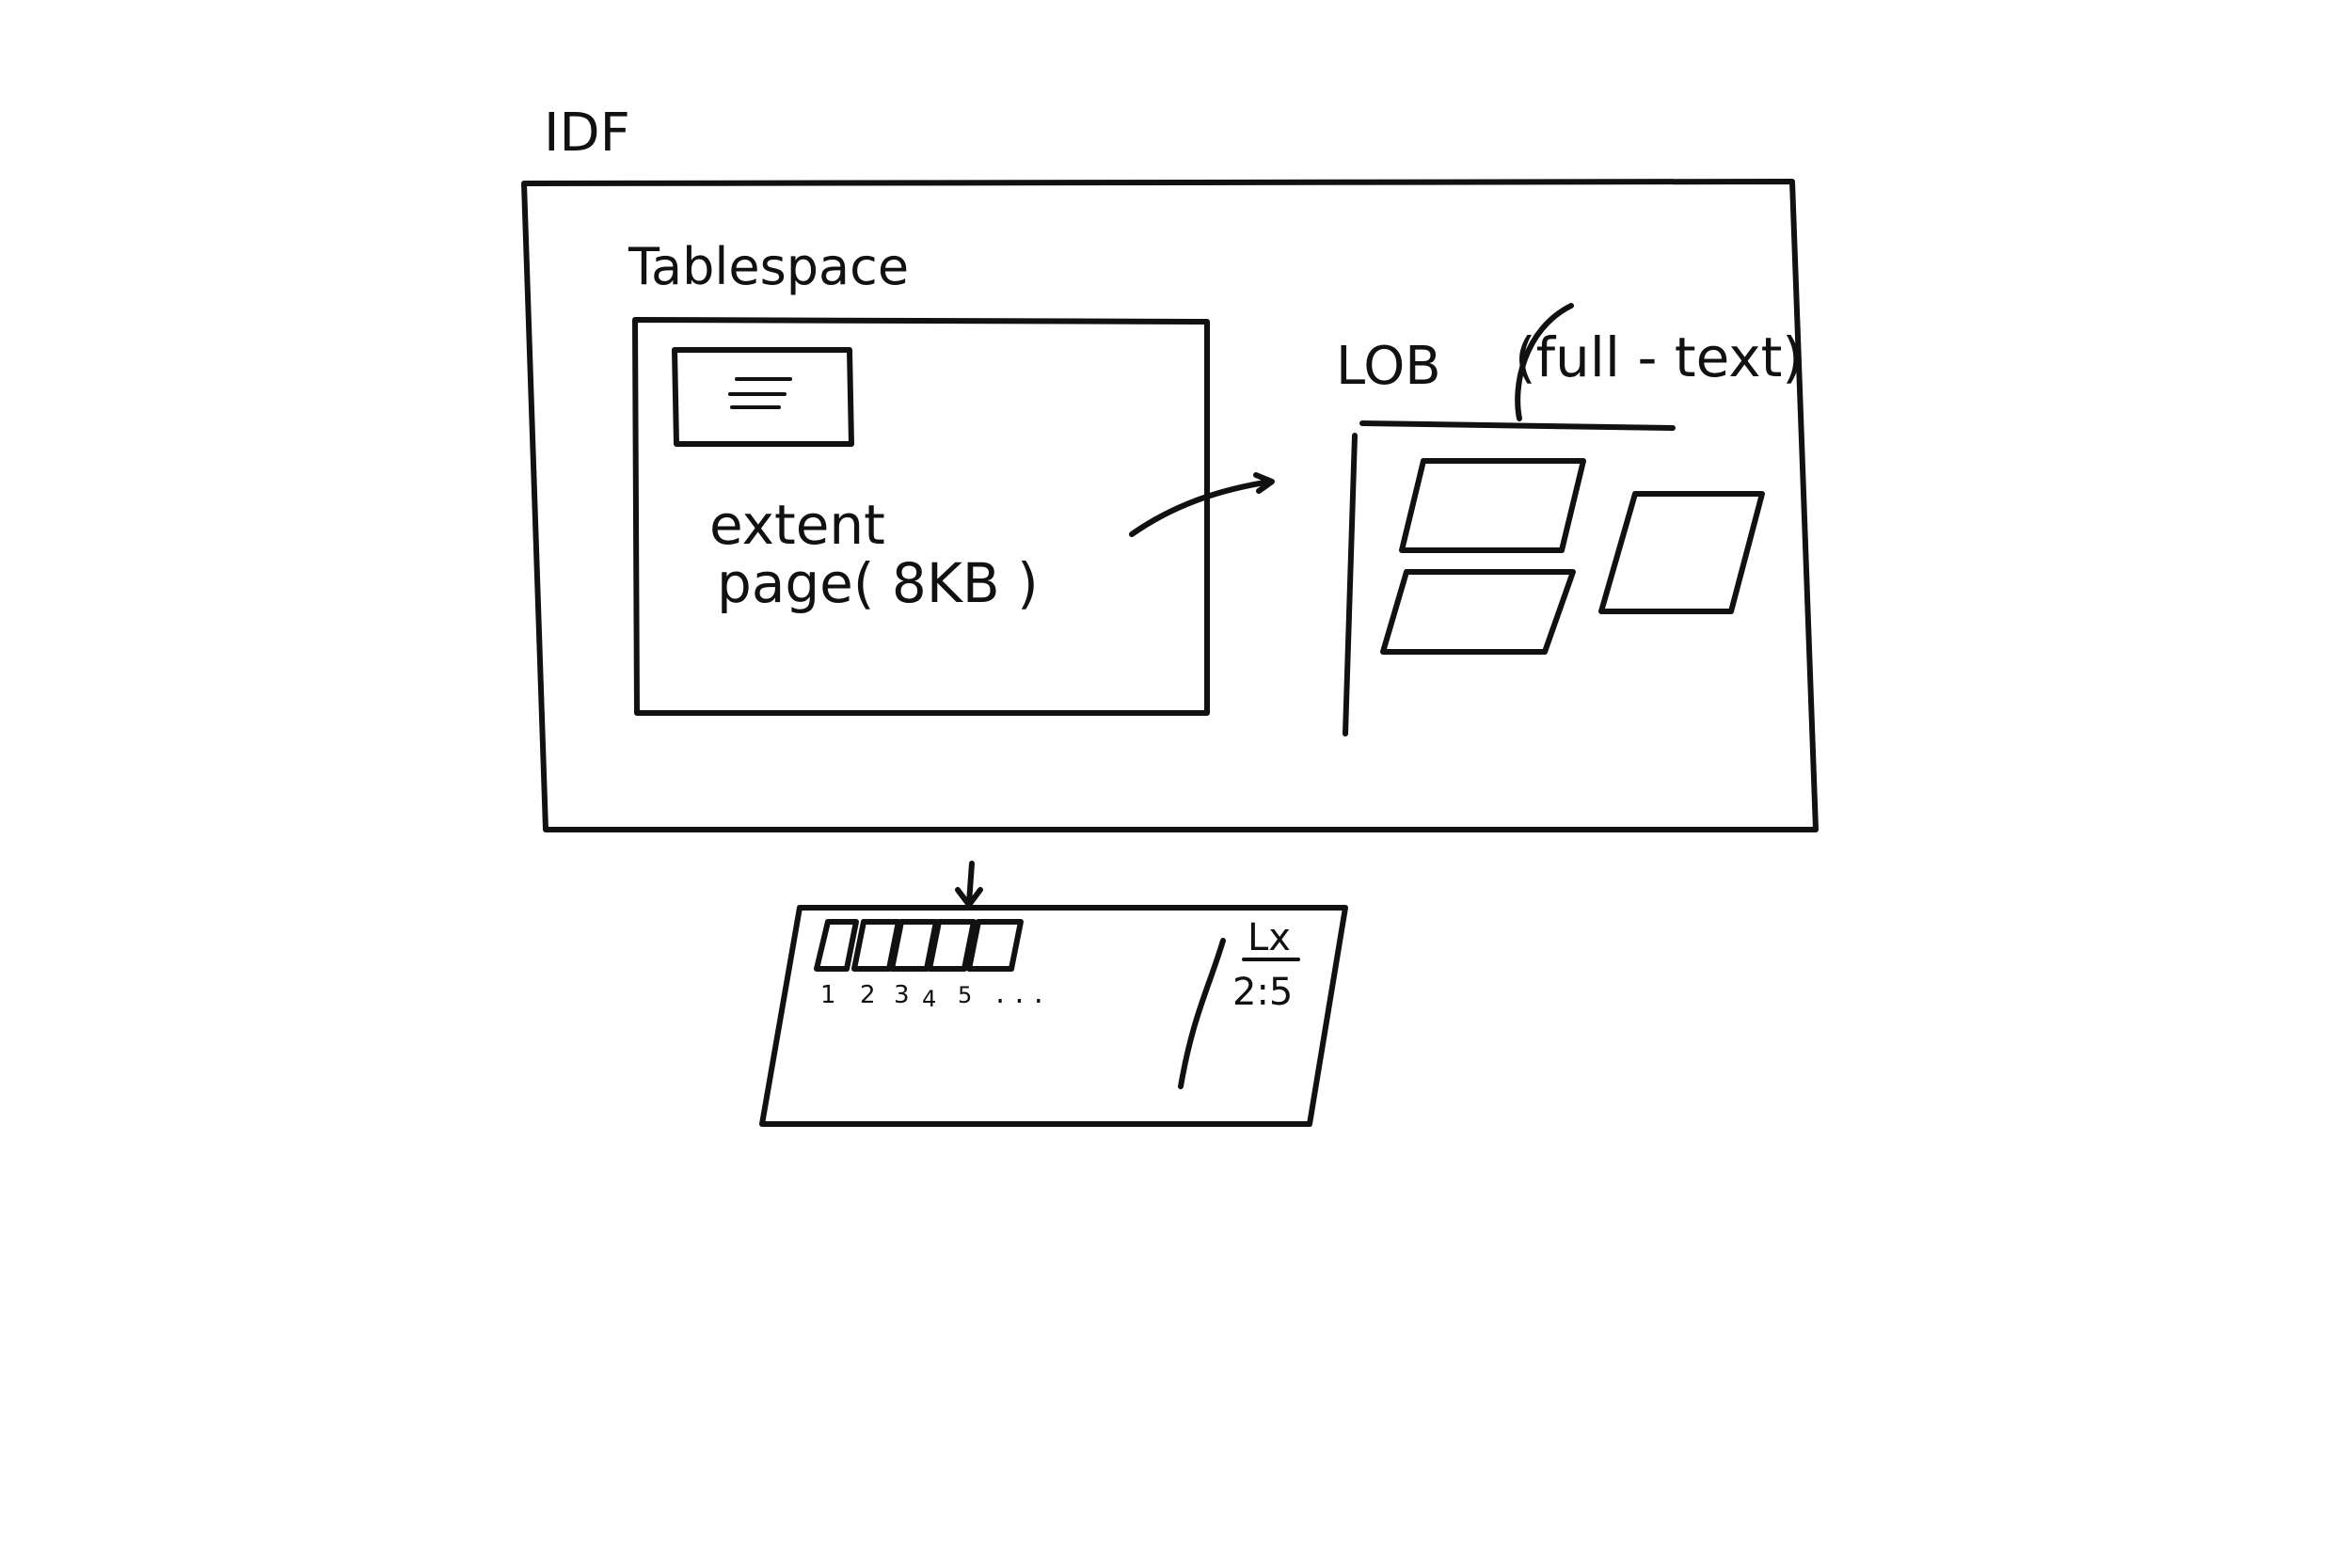  Describe the element at coordinates (1202, 1014) in the screenshot. I see `divider` at that location.